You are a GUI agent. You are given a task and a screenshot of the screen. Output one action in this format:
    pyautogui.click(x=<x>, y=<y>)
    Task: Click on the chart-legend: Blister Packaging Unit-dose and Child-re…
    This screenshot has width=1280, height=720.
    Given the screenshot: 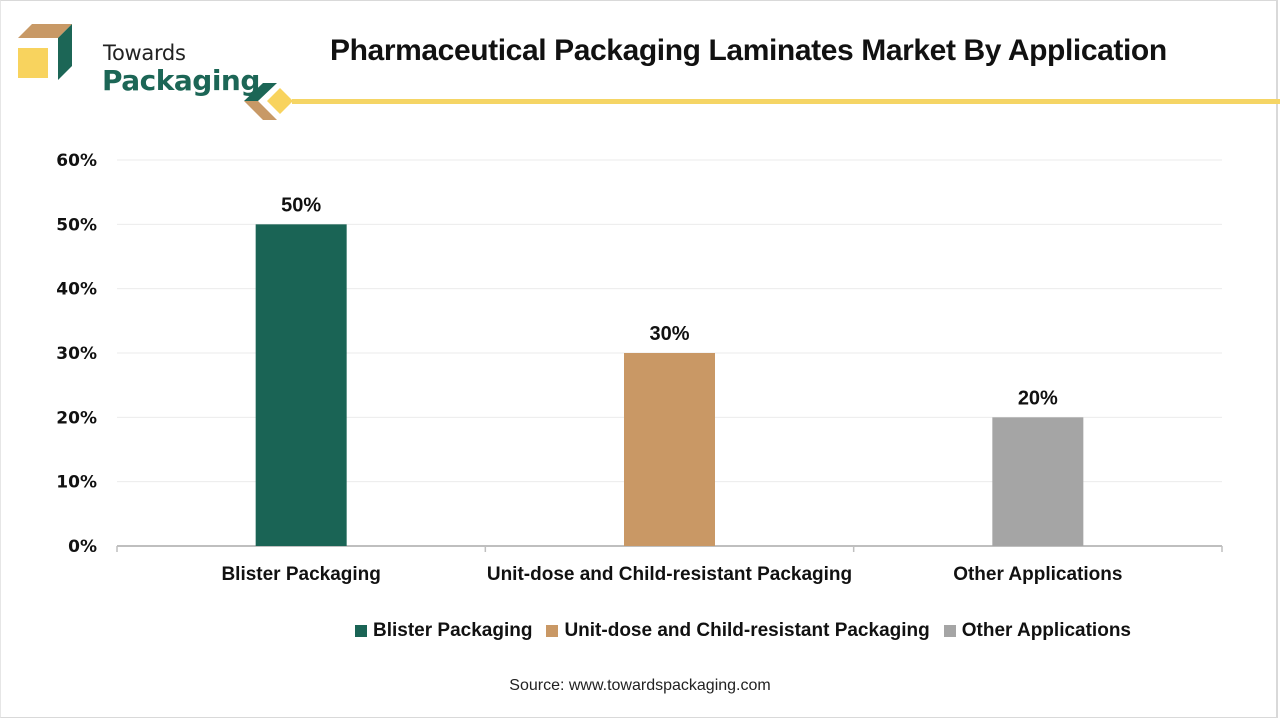 What is the action you would take?
    pyautogui.click(x=750, y=631)
    